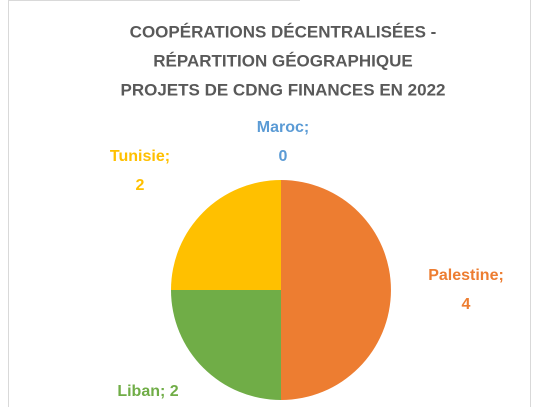  I want to click on chart-title: RÉPARTITION GÉOGRAPHIQUE, so click(282, 60).